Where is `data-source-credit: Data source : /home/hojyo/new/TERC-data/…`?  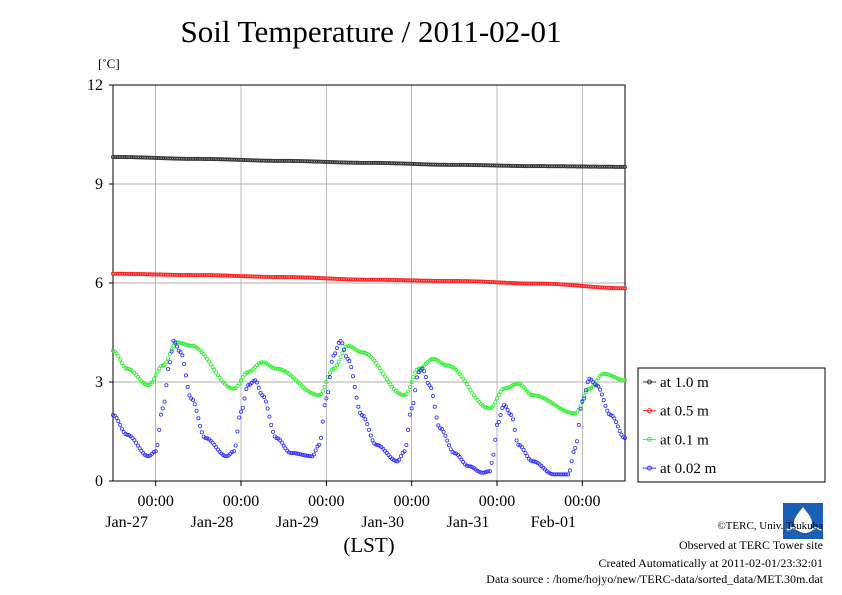
data-source-credit: Data source : /home/hojyo/new/TERC-data/… is located at coordinates (654, 579).